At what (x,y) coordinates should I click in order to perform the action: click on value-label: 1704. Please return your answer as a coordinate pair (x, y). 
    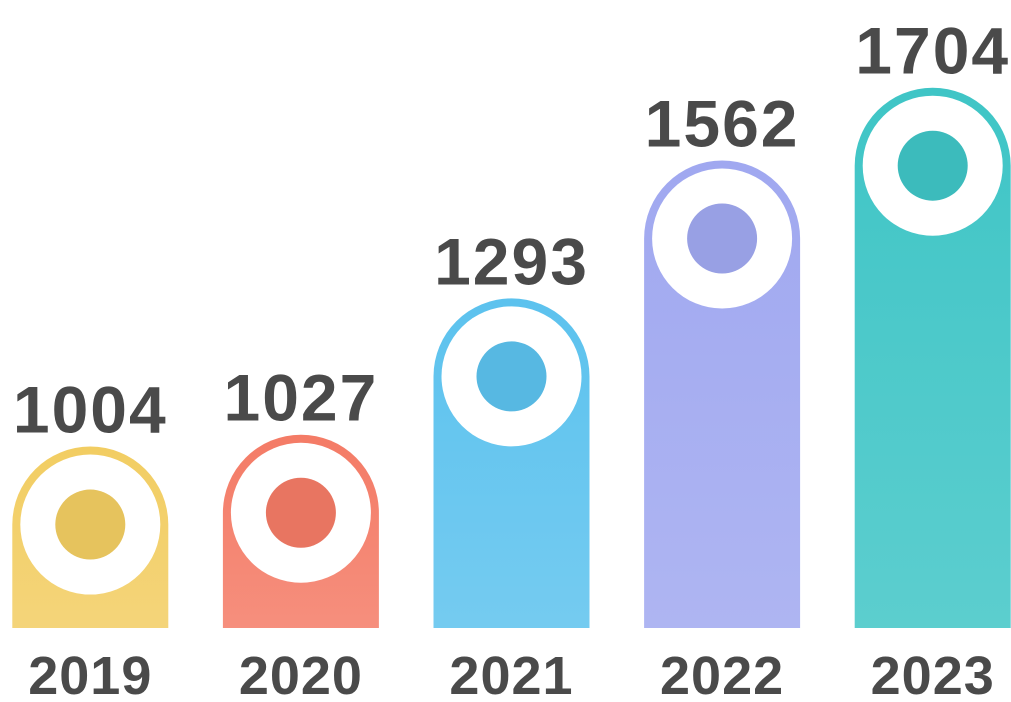
    Looking at the image, I should click on (932, 51).